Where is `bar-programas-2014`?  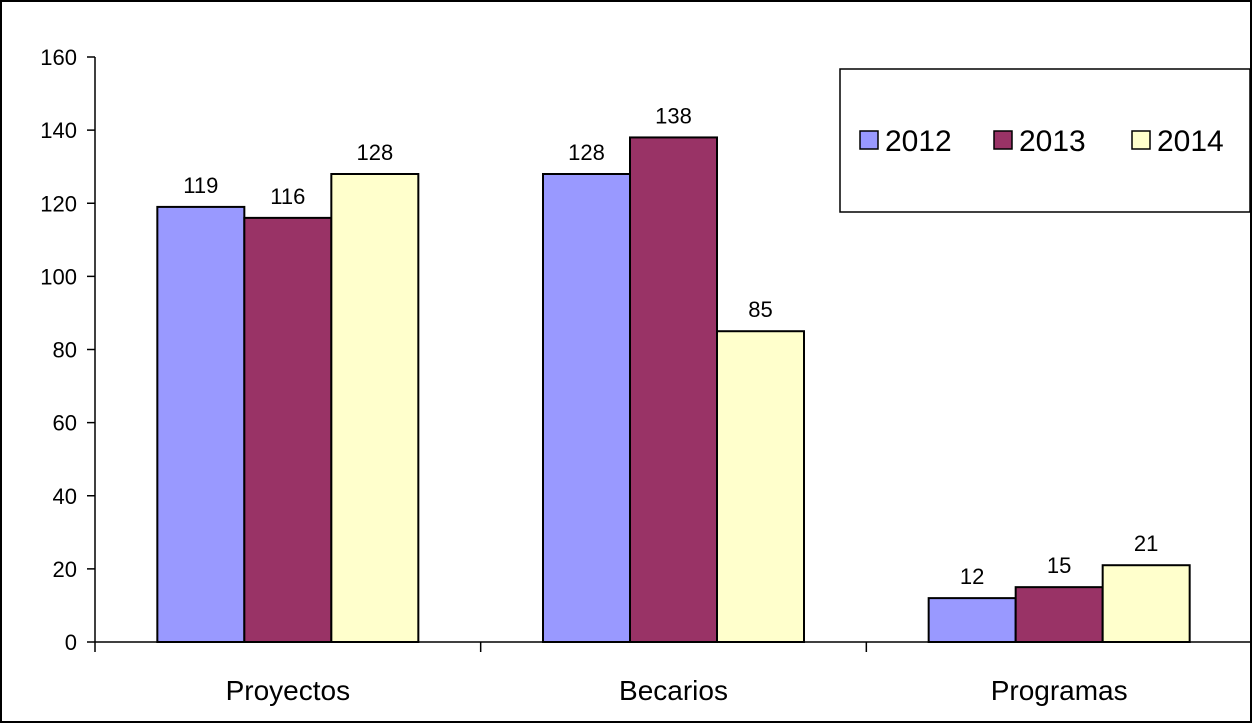
bar-programas-2014 is located at coordinates (1146, 603).